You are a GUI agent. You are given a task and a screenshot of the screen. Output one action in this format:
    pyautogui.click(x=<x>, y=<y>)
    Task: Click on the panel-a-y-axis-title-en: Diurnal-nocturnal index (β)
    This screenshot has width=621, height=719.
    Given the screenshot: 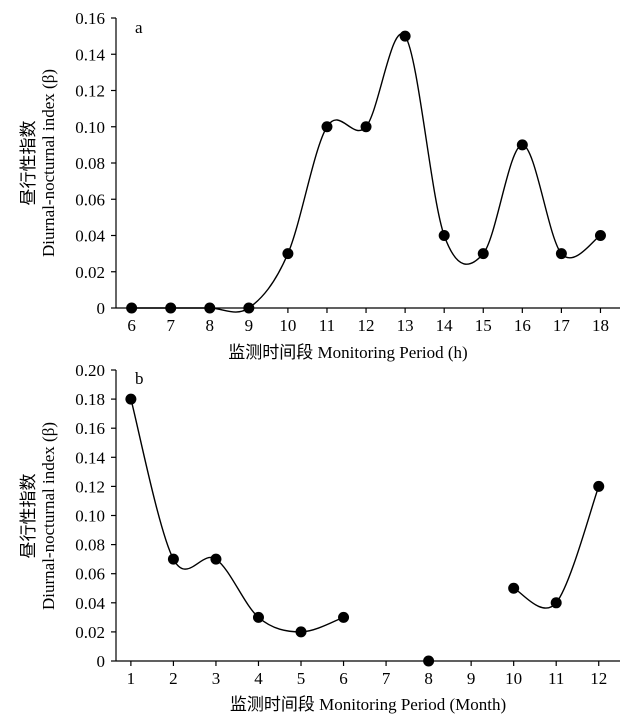 What is the action you would take?
    pyautogui.click(x=48, y=163)
    